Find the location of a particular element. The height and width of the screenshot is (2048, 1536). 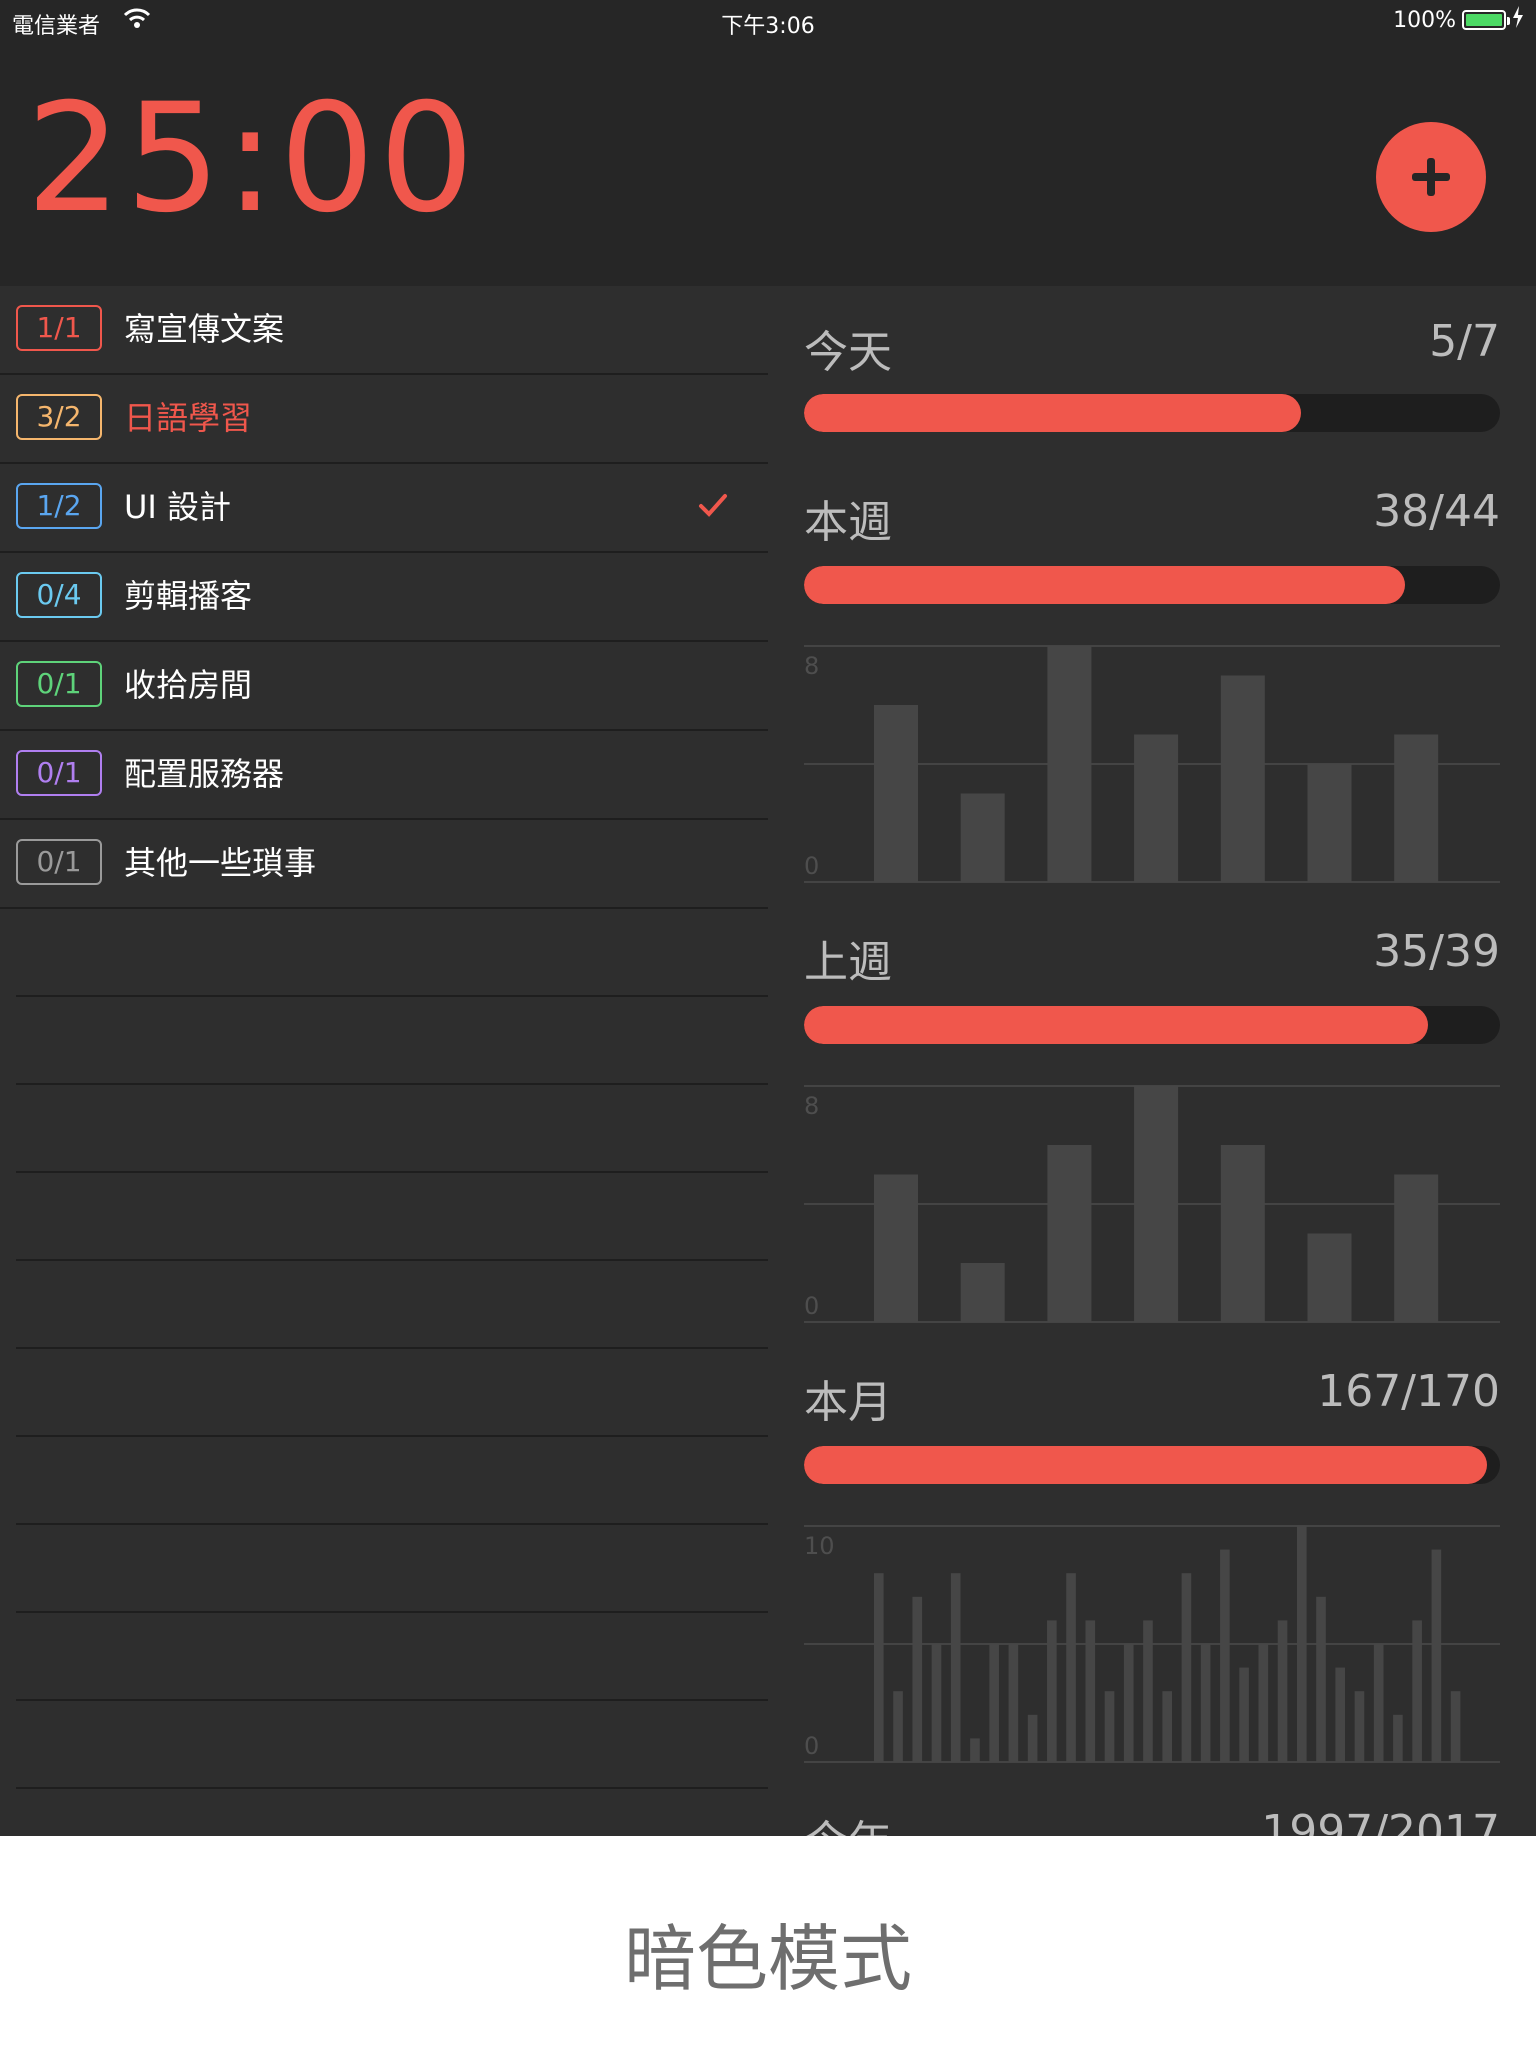

add-task-button is located at coordinates (1431, 177).